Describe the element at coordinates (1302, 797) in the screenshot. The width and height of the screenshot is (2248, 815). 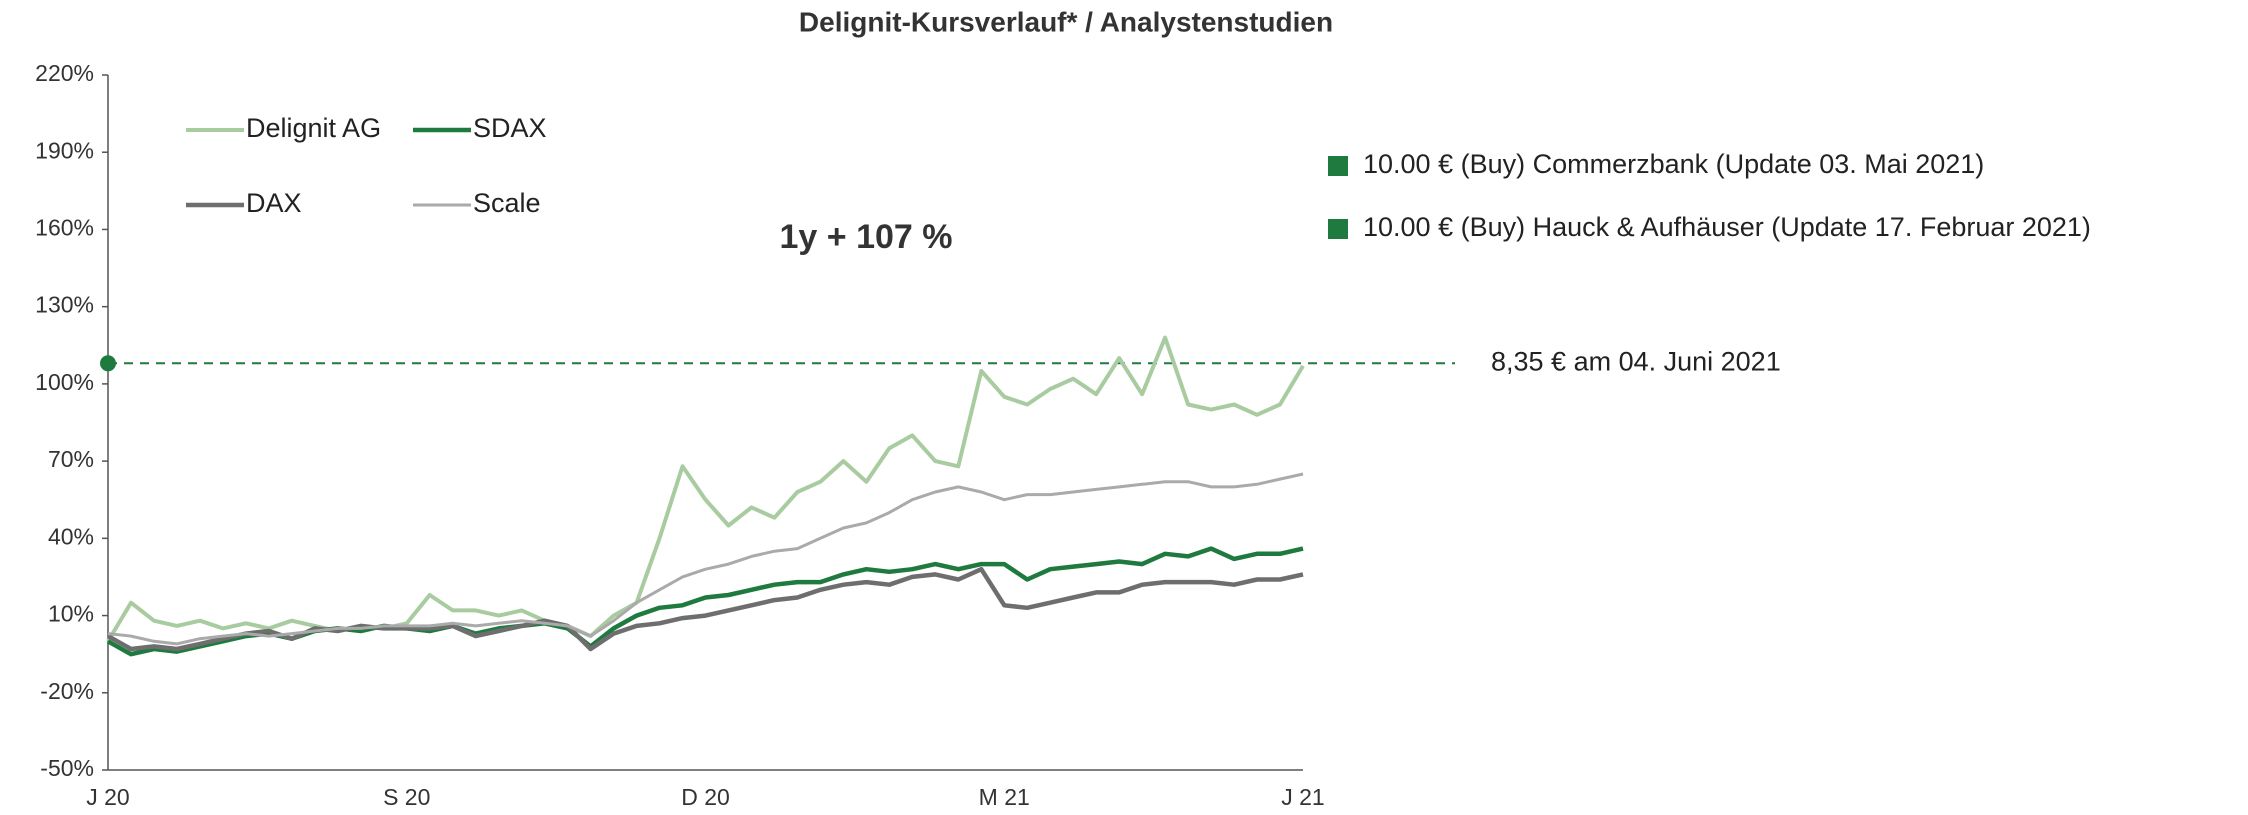
I see `x-tick-label: J 21` at that location.